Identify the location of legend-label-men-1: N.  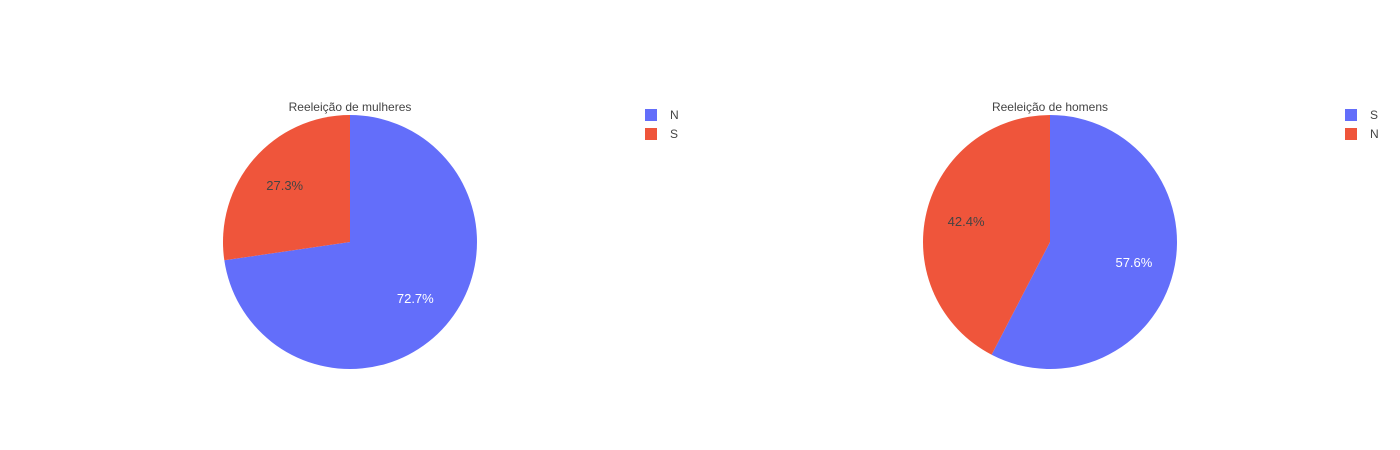
(1374, 134).